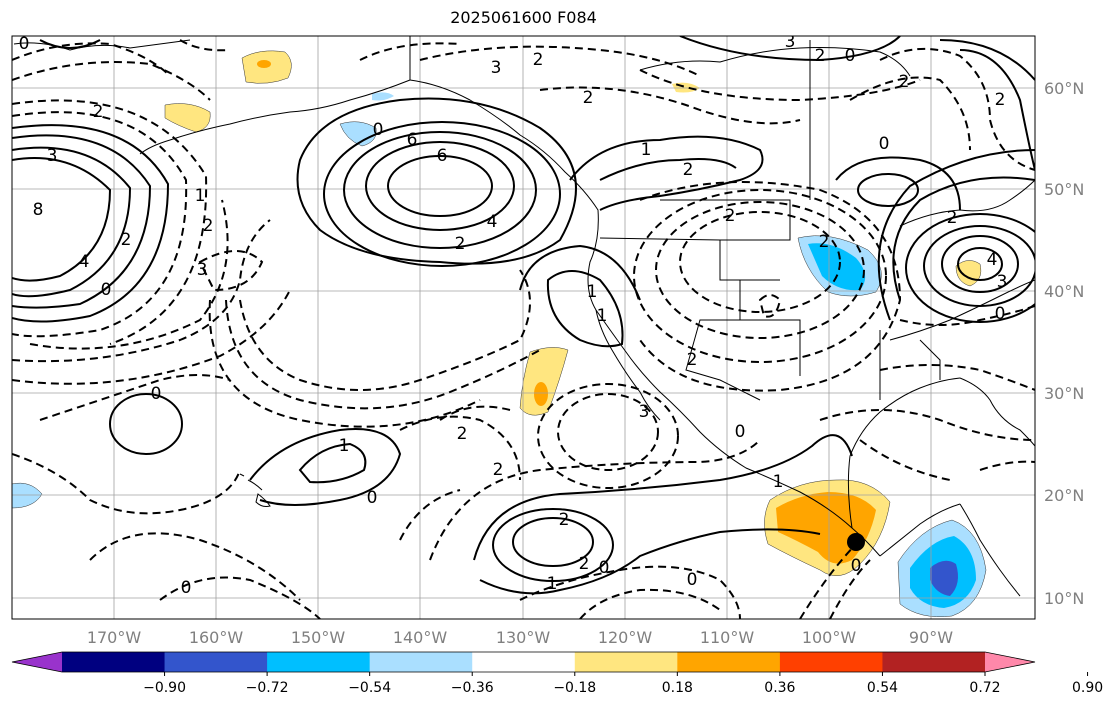 The image size is (1105, 712). What do you see at coordinates (829, 637) in the screenshot?
I see `lon-label: 100°W` at bounding box center [829, 637].